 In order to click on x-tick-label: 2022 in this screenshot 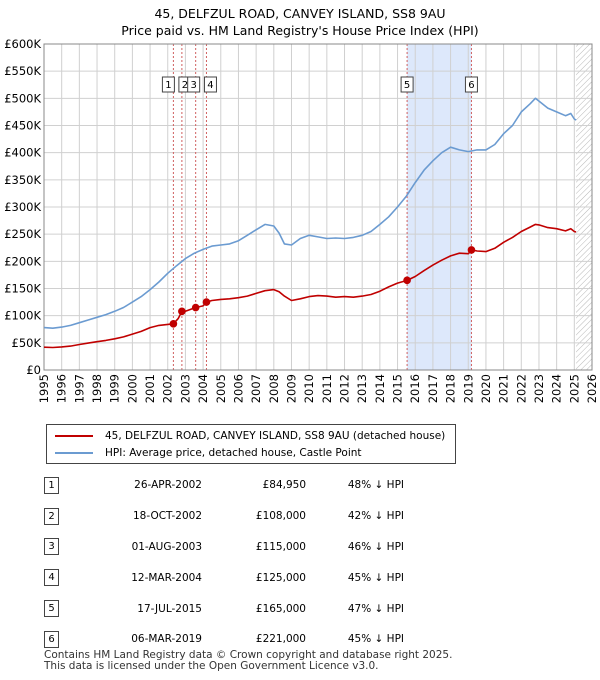, I will do `click(521, 388)`.